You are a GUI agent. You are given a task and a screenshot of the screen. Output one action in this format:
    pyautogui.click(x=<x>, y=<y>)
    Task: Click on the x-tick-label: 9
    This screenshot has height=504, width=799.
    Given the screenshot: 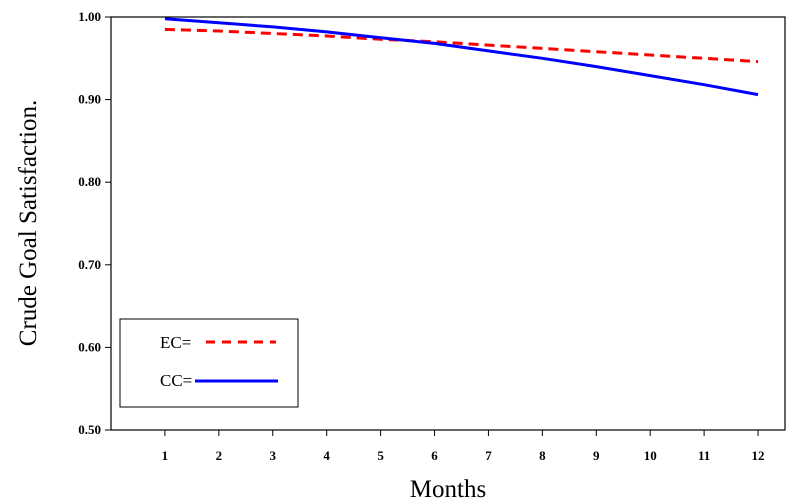 What is the action you would take?
    pyautogui.click(x=596, y=455)
    